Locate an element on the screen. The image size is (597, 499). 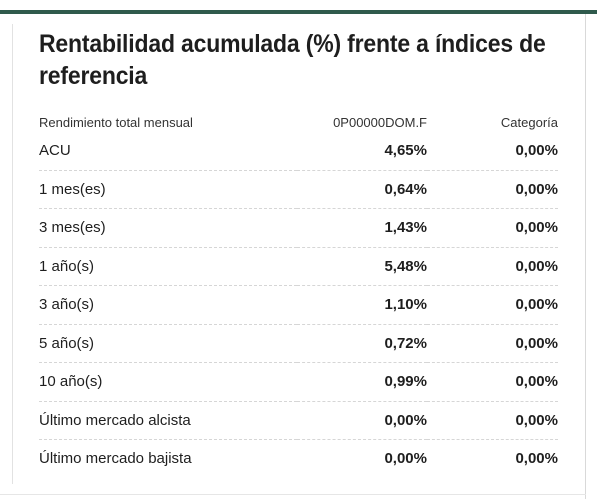
fund-value: 0,99% is located at coordinates (362, 382).